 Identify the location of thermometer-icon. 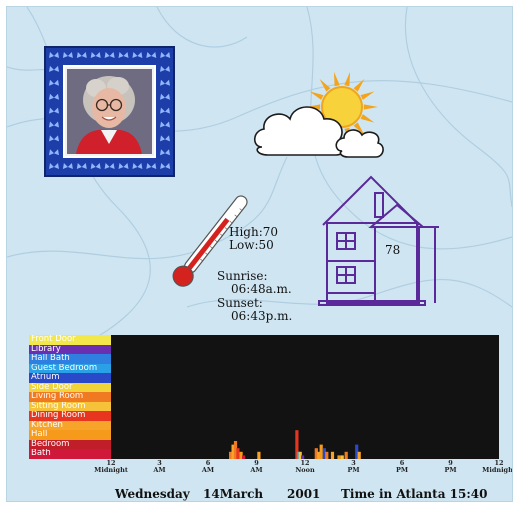
(210, 241).